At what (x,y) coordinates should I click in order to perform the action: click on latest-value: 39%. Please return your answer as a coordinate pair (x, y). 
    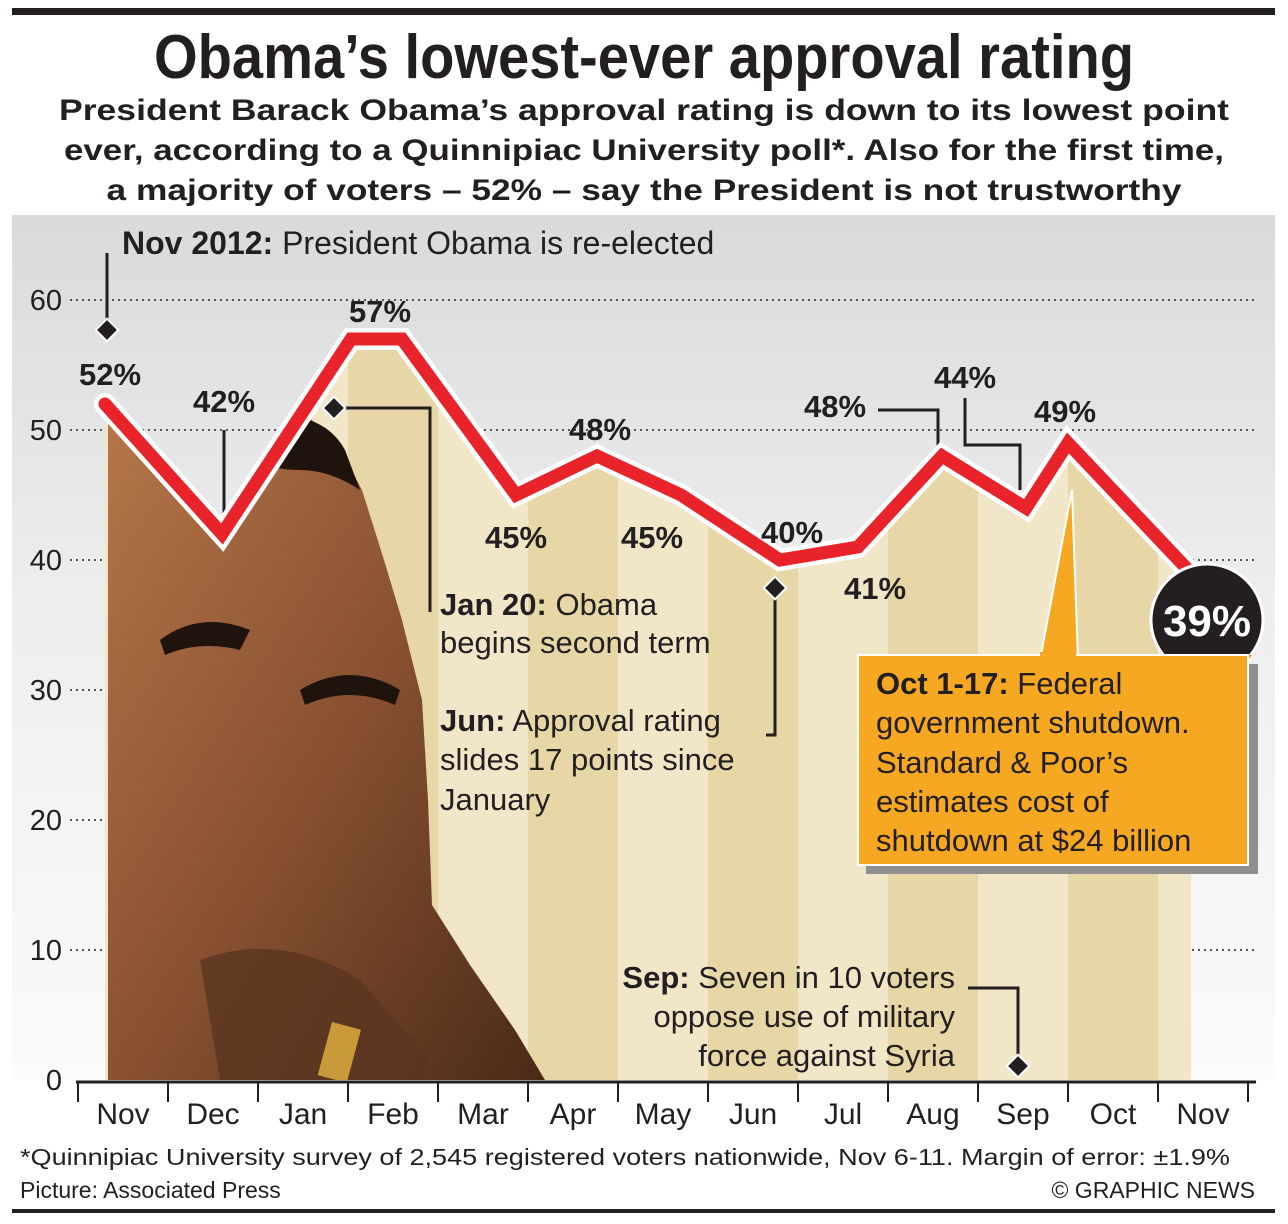
    Looking at the image, I should click on (1207, 621).